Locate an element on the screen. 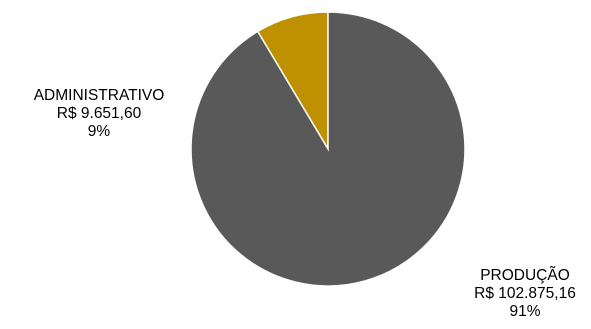 The height and width of the screenshot is (329, 591). slice-label-producao: PRODUÇÃO R$ 102.875,16 91% is located at coordinates (525, 294).